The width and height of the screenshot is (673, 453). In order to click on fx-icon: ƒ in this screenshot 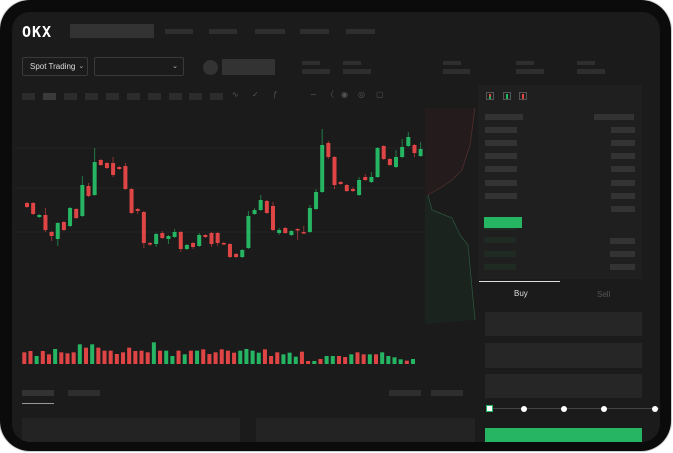, I will do `click(275, 94)`.